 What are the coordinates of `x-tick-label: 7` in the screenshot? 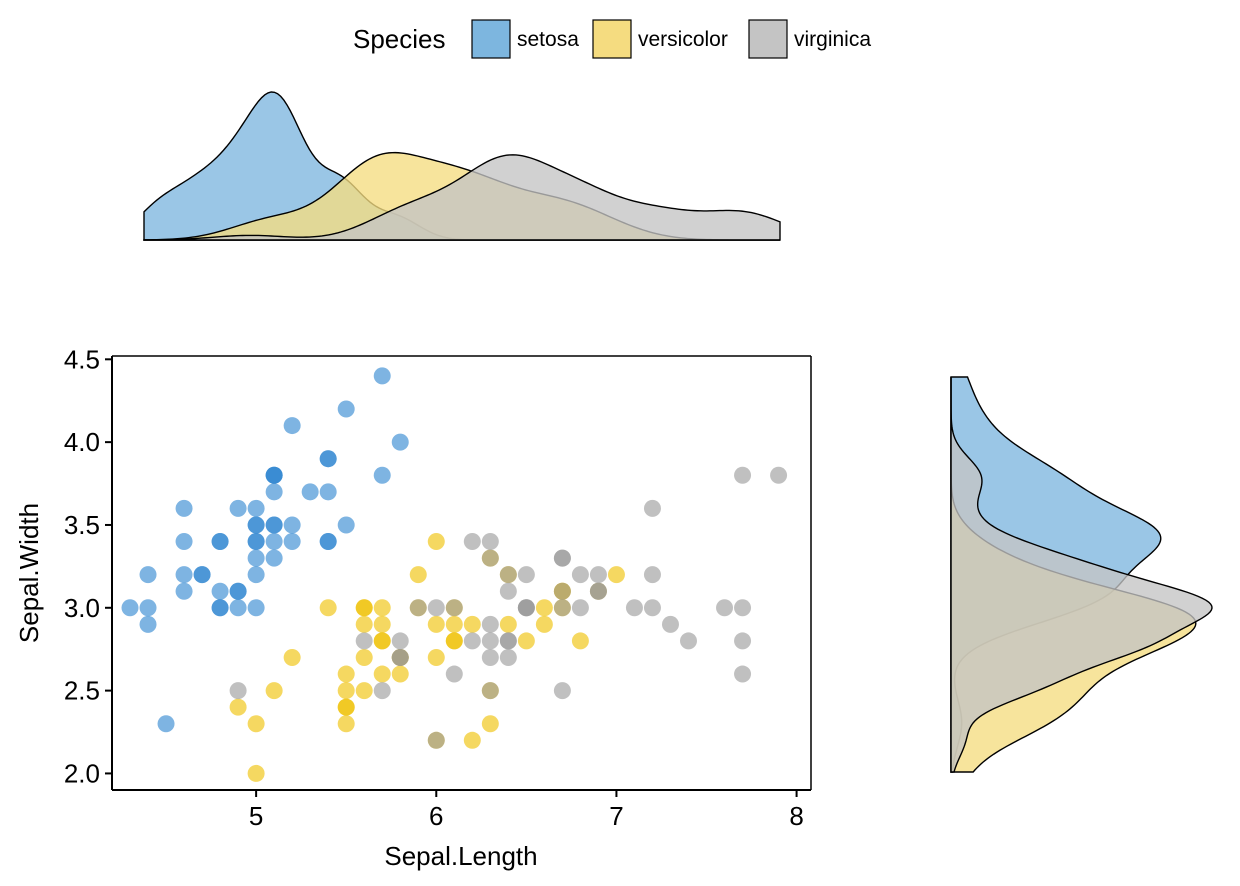 It's located at (616, 816).